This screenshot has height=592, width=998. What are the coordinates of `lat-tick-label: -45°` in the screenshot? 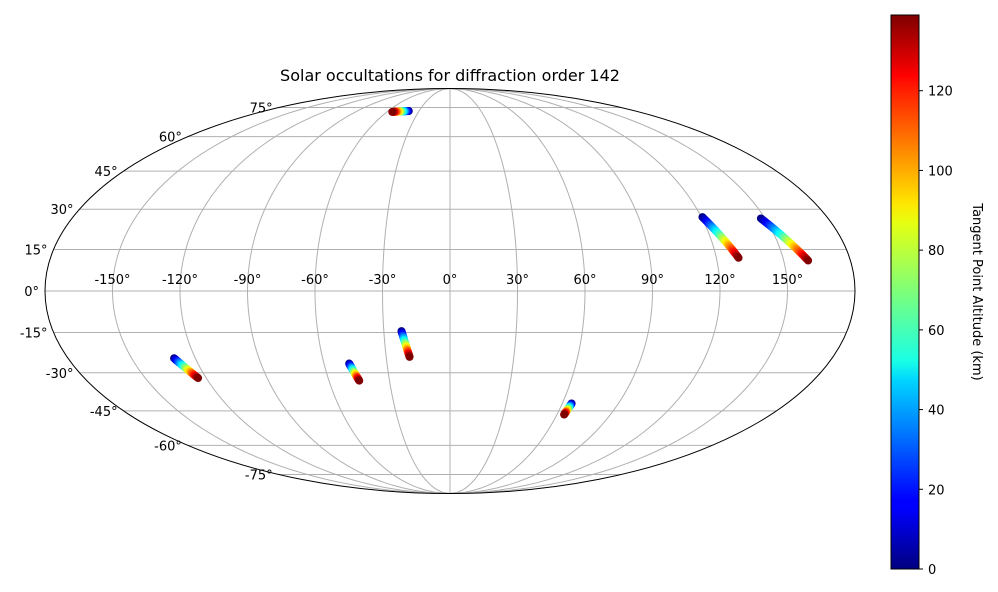 It's located at (104, 412).